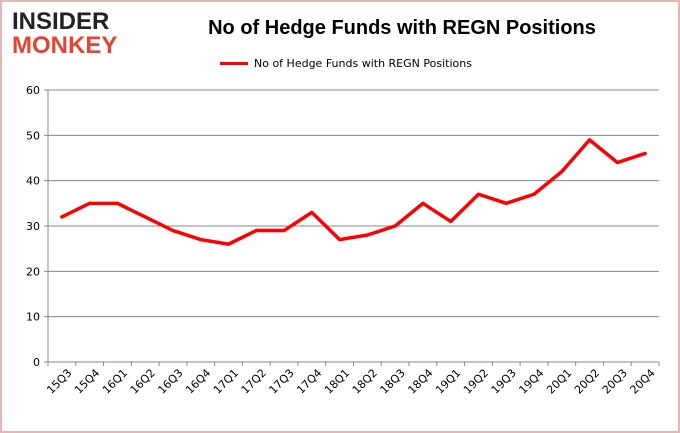 The width and height of the screenshot is (680, 433). Describe the element at coordinates (448, 381) in the screenshot. I see `x-tick-label: 19Q1` at that location.